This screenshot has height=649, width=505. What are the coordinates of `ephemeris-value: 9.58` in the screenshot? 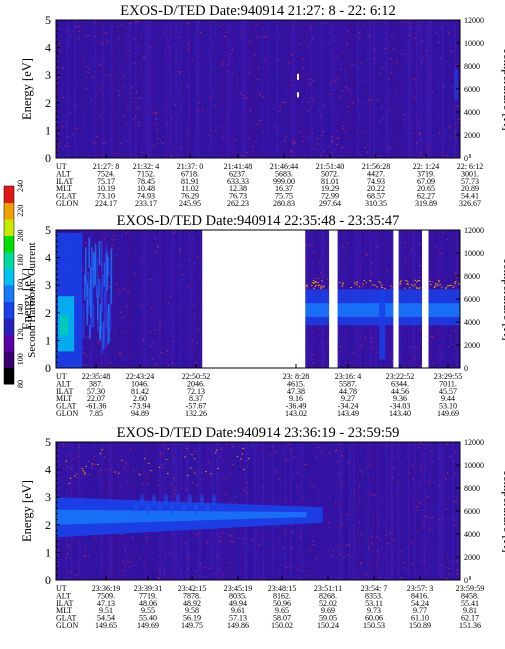 It's located at (192, 610).